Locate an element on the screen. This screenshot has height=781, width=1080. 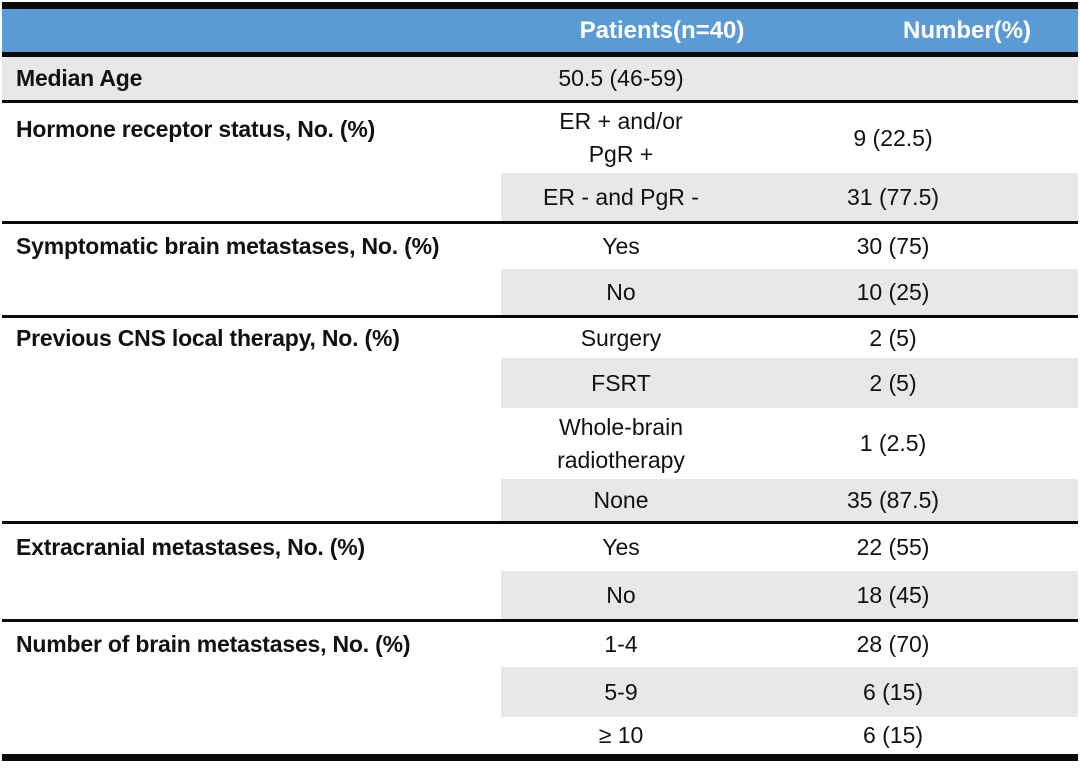
number-cell: 31 (77.5) is located at coordinates (893, 196).